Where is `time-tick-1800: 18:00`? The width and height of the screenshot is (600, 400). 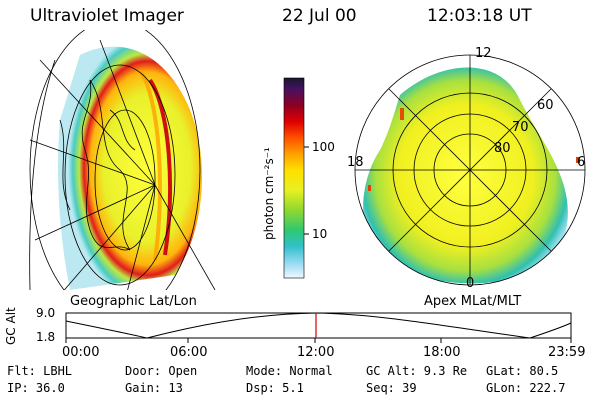 time-tick-1800: 18:00 is located at coordinates (442, 352).